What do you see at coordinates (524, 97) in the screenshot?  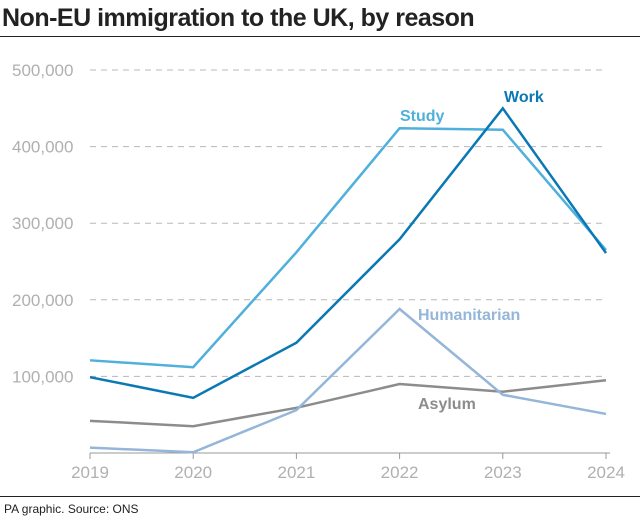 I see `series-label-work: Work` at bounding box center [524, 97].